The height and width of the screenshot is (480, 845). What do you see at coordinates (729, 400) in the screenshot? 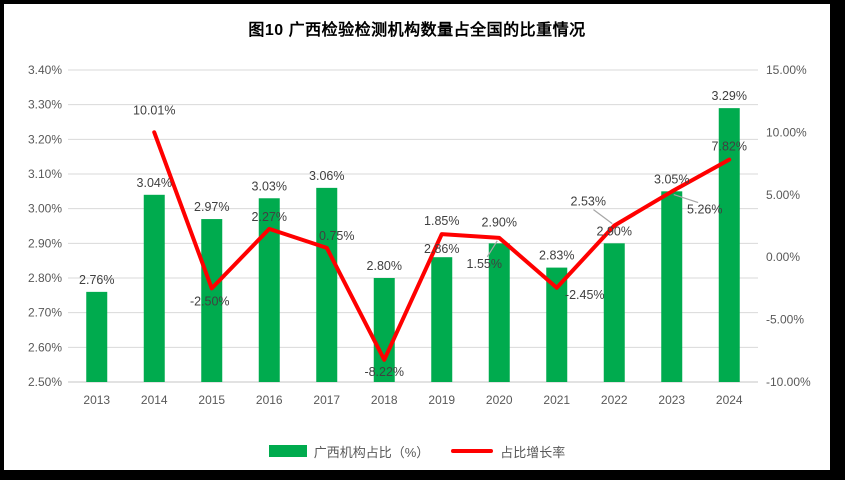
I see `x-axis-year-label: 2024` at bounding box center [729, 400].